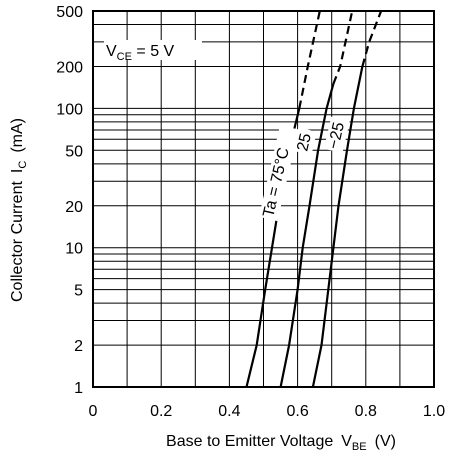  I want to click on y-tick-label: 5, so click(78, 291).